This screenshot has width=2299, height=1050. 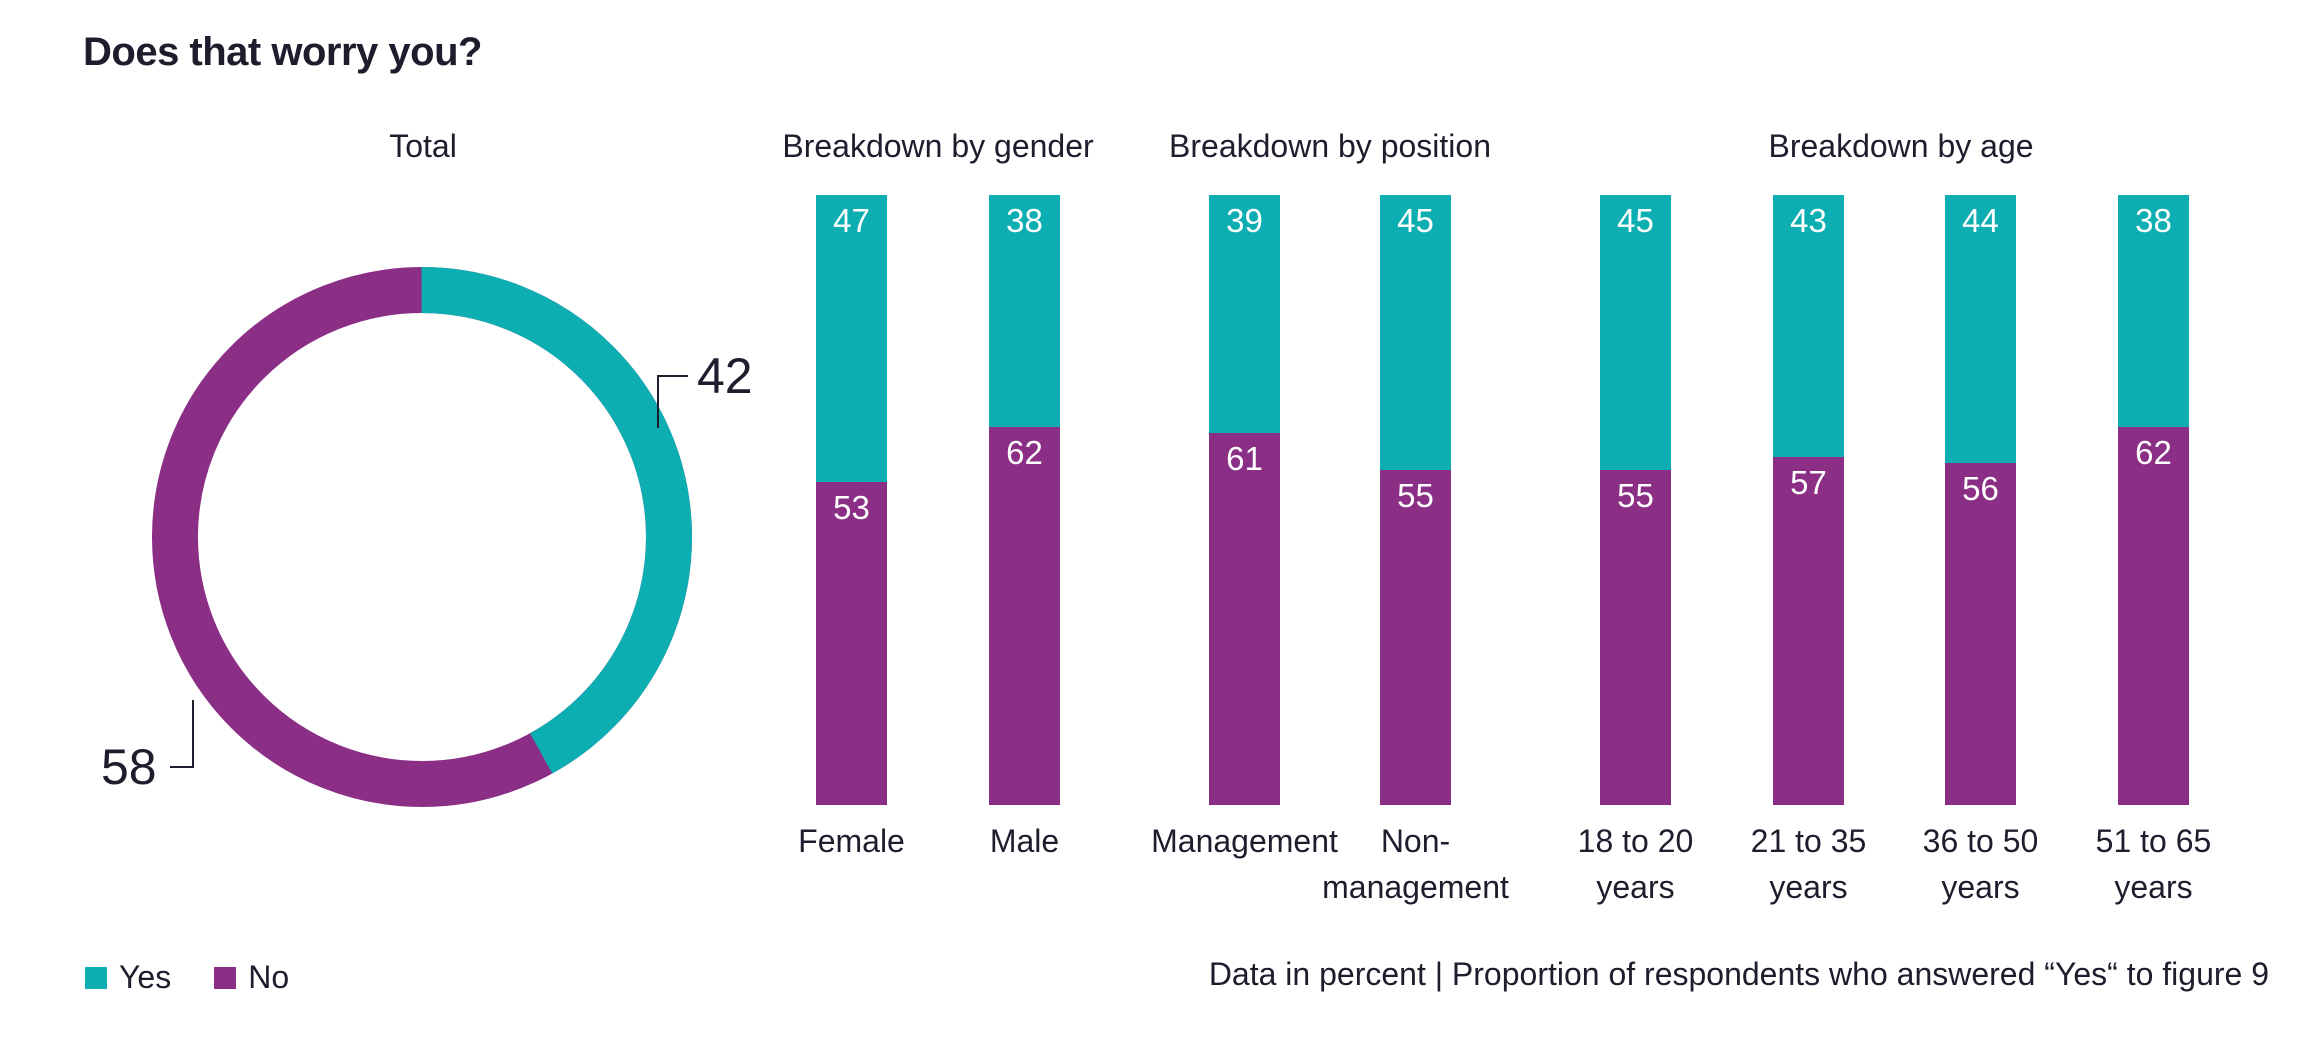 What do you see at coordinates (1808, 483) in the screenshot?
I see `bar-value-no: 57` at bounding box center [1808, 483].